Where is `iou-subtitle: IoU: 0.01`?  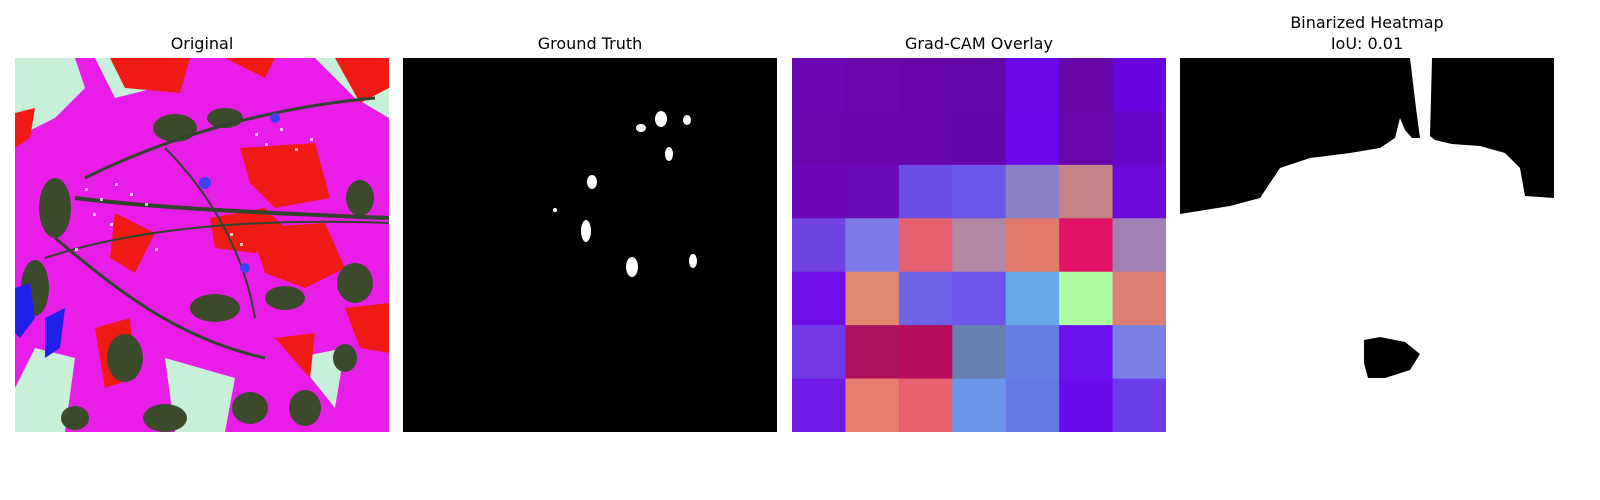 iou-subtitle: IoU: 0.01 is located at coordinates (1367, 43).